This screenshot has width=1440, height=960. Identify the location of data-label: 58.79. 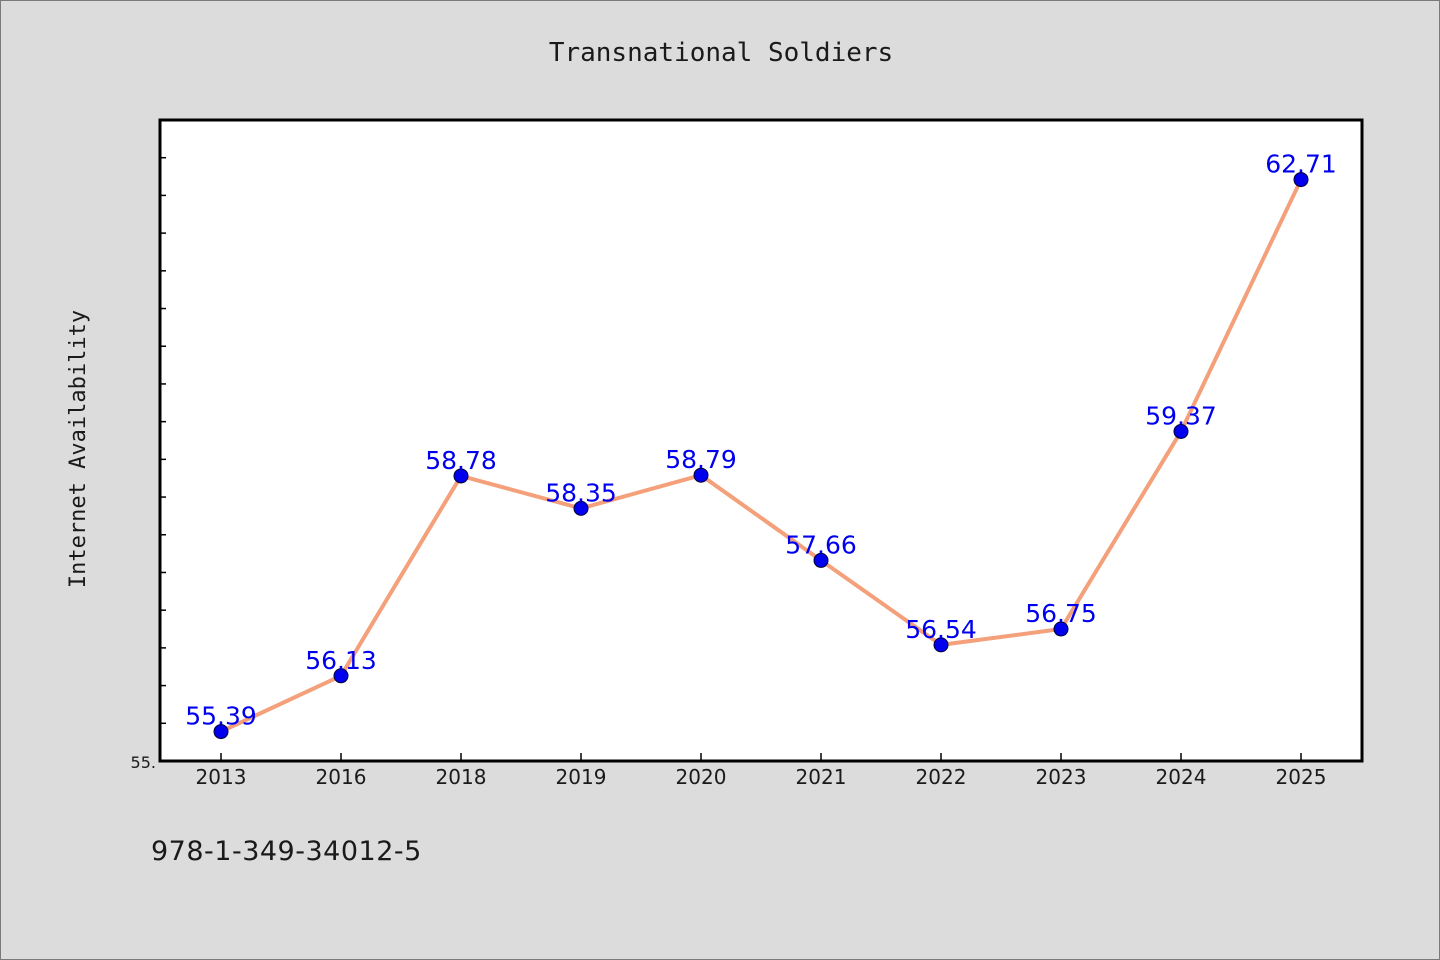
(701, 459).